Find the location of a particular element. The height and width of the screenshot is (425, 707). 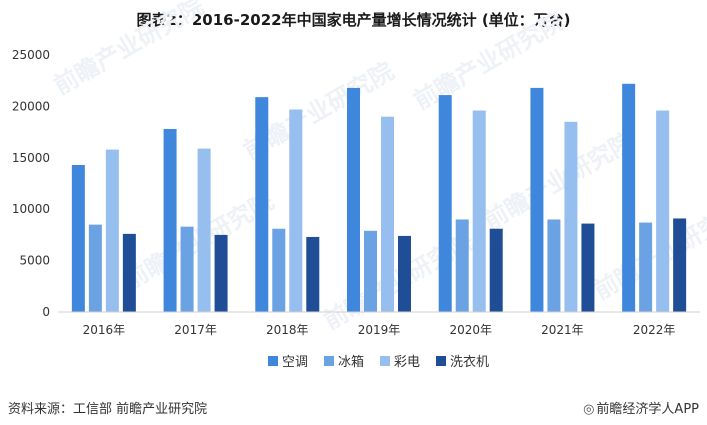

x-tick-label: 2022年 is located at coordinates (654, 330).